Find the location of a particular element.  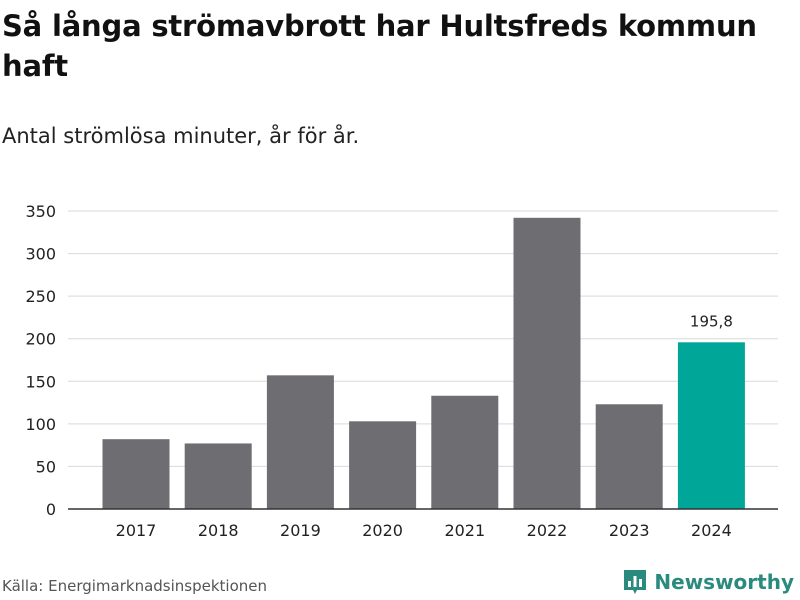

y-tick-label: 0 is located at coordinates (51, 509).